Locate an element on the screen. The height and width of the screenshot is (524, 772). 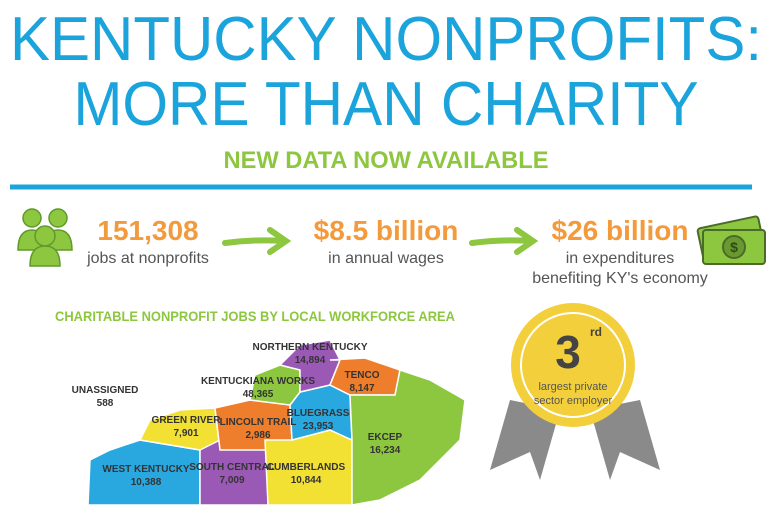
badge-text: sector employer is located at coordinates (573, 401).